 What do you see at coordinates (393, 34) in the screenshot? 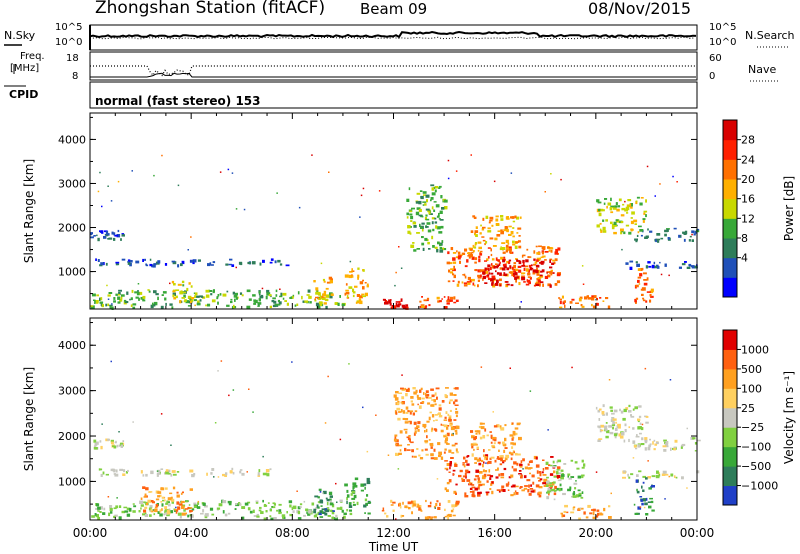
I see `nsky-series` at bounding box center [393, 34].